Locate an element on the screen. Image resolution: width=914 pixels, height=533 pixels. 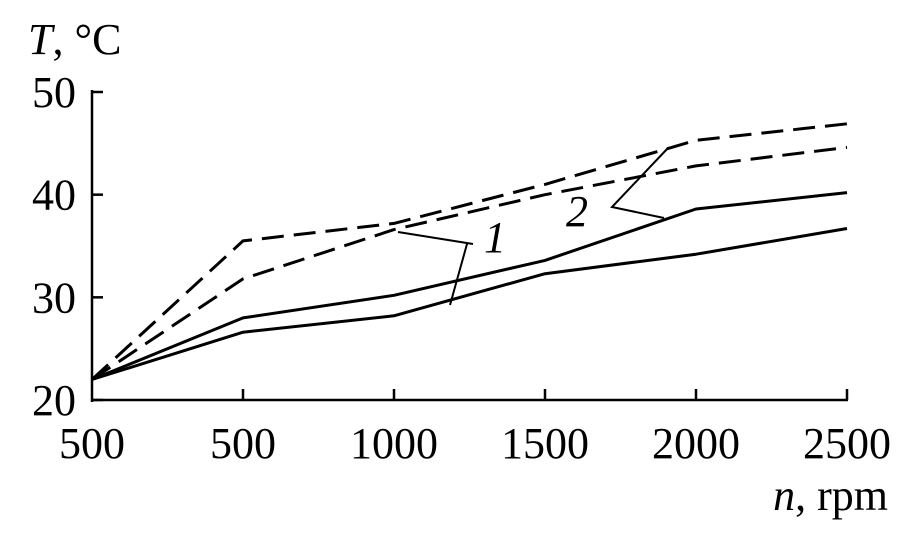
x-tick-label-5: 2500 is located at coordinates (847, 443).